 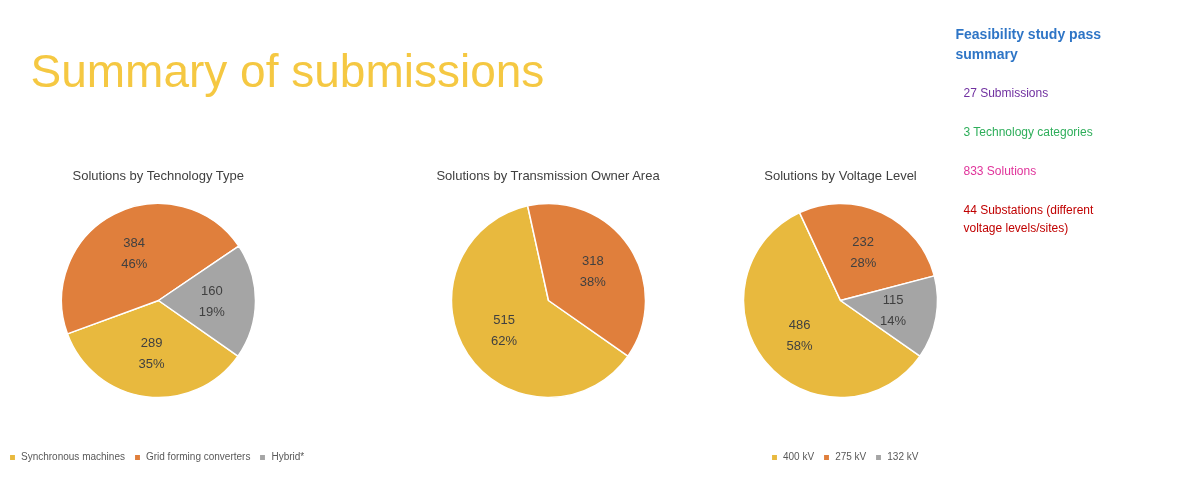 I want to click on chart-title: Solutions by Voltage Level, so click(x=840, y=175).